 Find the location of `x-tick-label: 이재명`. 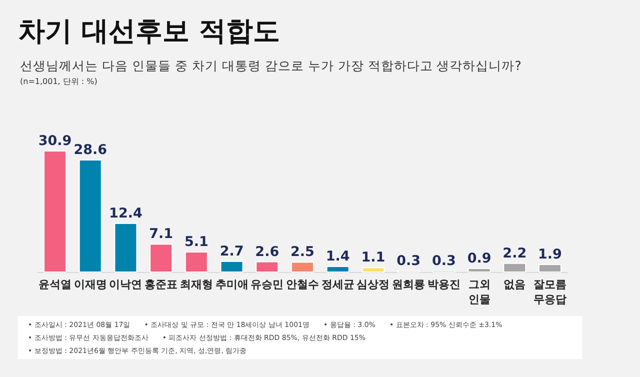

x-tick-label: 이재명 is located at coordinates (90, 284).